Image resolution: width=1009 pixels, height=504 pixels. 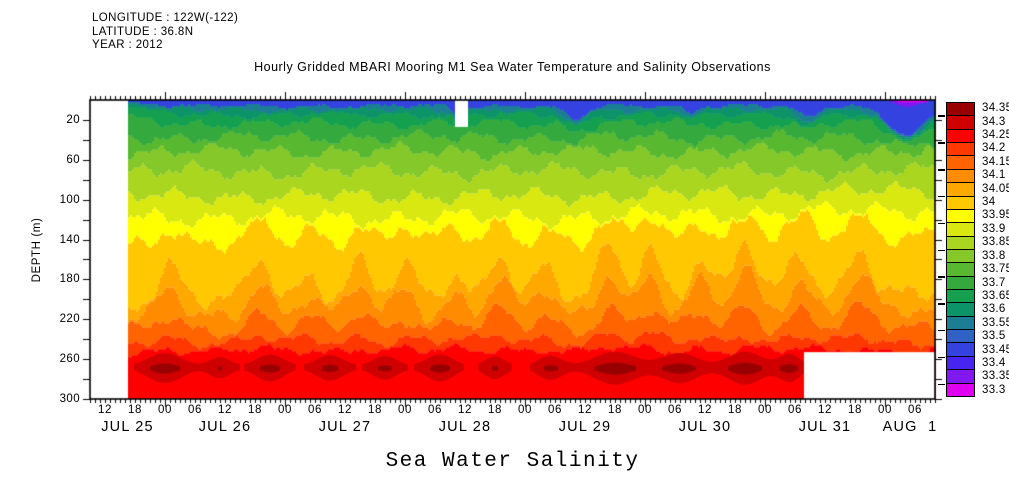 What do you see at coordinates (345, 427) in the screenshot?
I see `x-date-label: JUL 27` at bounding box center [345, 427].